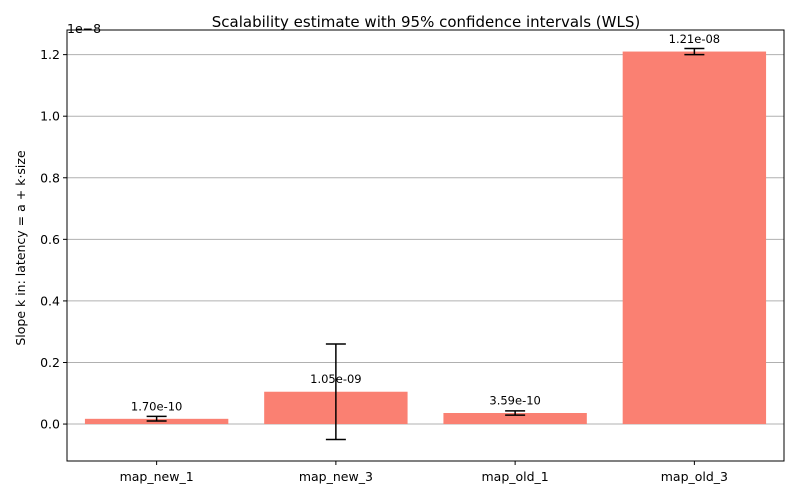 This screenshot has height=500, width=800. Describe the element at coordinates (514, 476) in the screenshot. I see `x-tick-label: map_old_1` at that location.